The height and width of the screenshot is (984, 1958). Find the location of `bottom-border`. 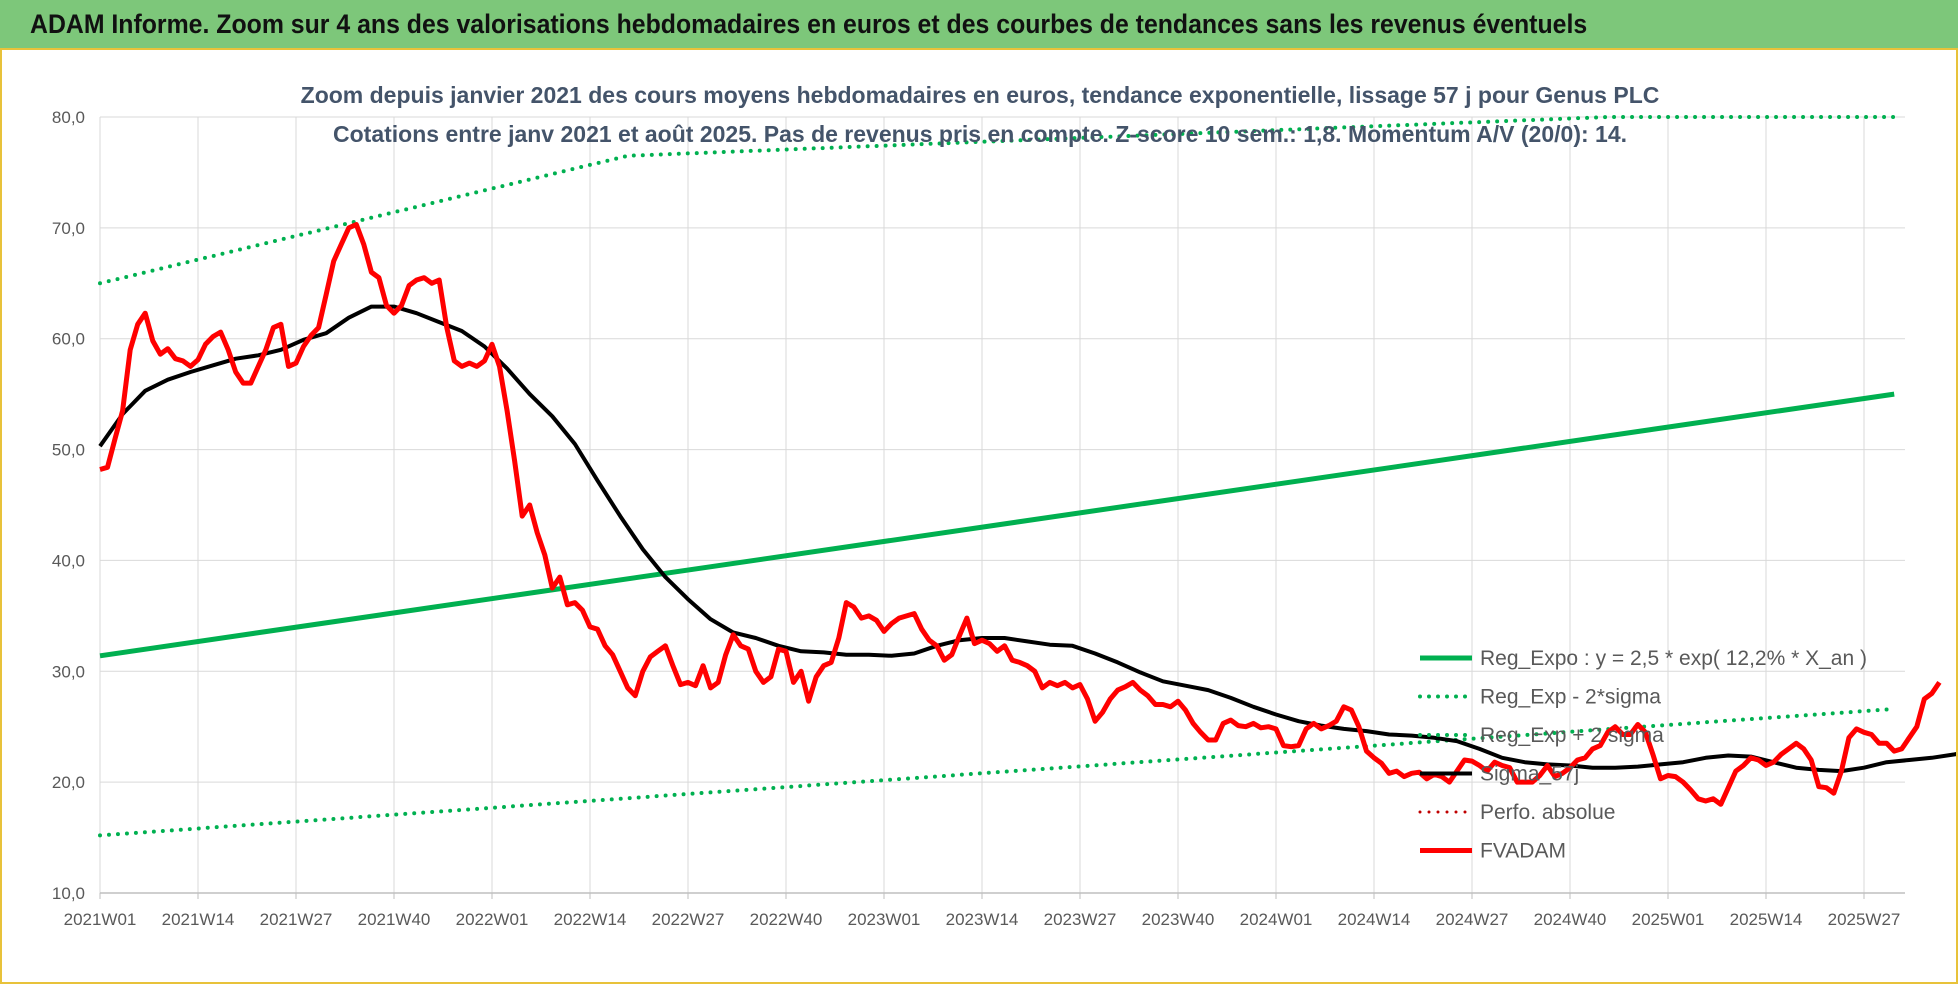

bottom-border is located at coordinates (979, 983).